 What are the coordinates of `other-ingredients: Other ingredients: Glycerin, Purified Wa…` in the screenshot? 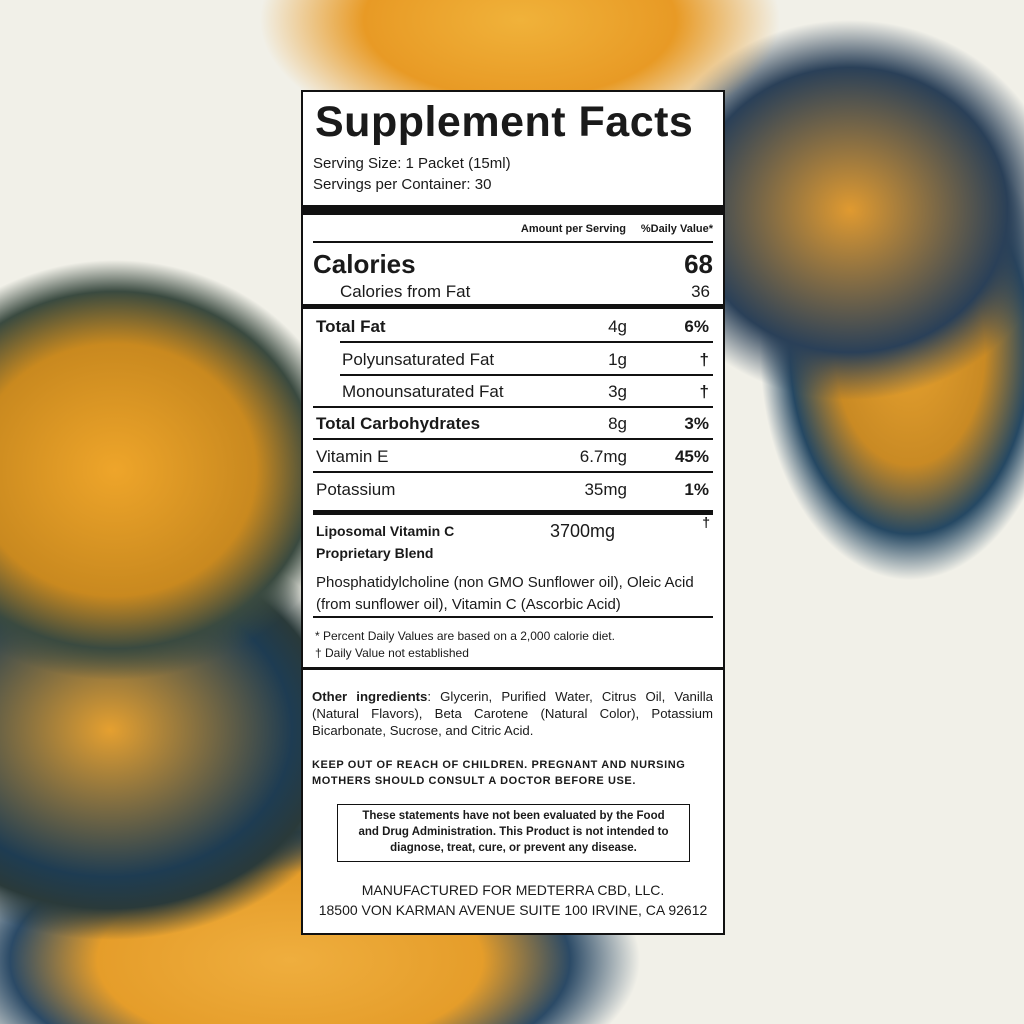 It's located at (512, 713).